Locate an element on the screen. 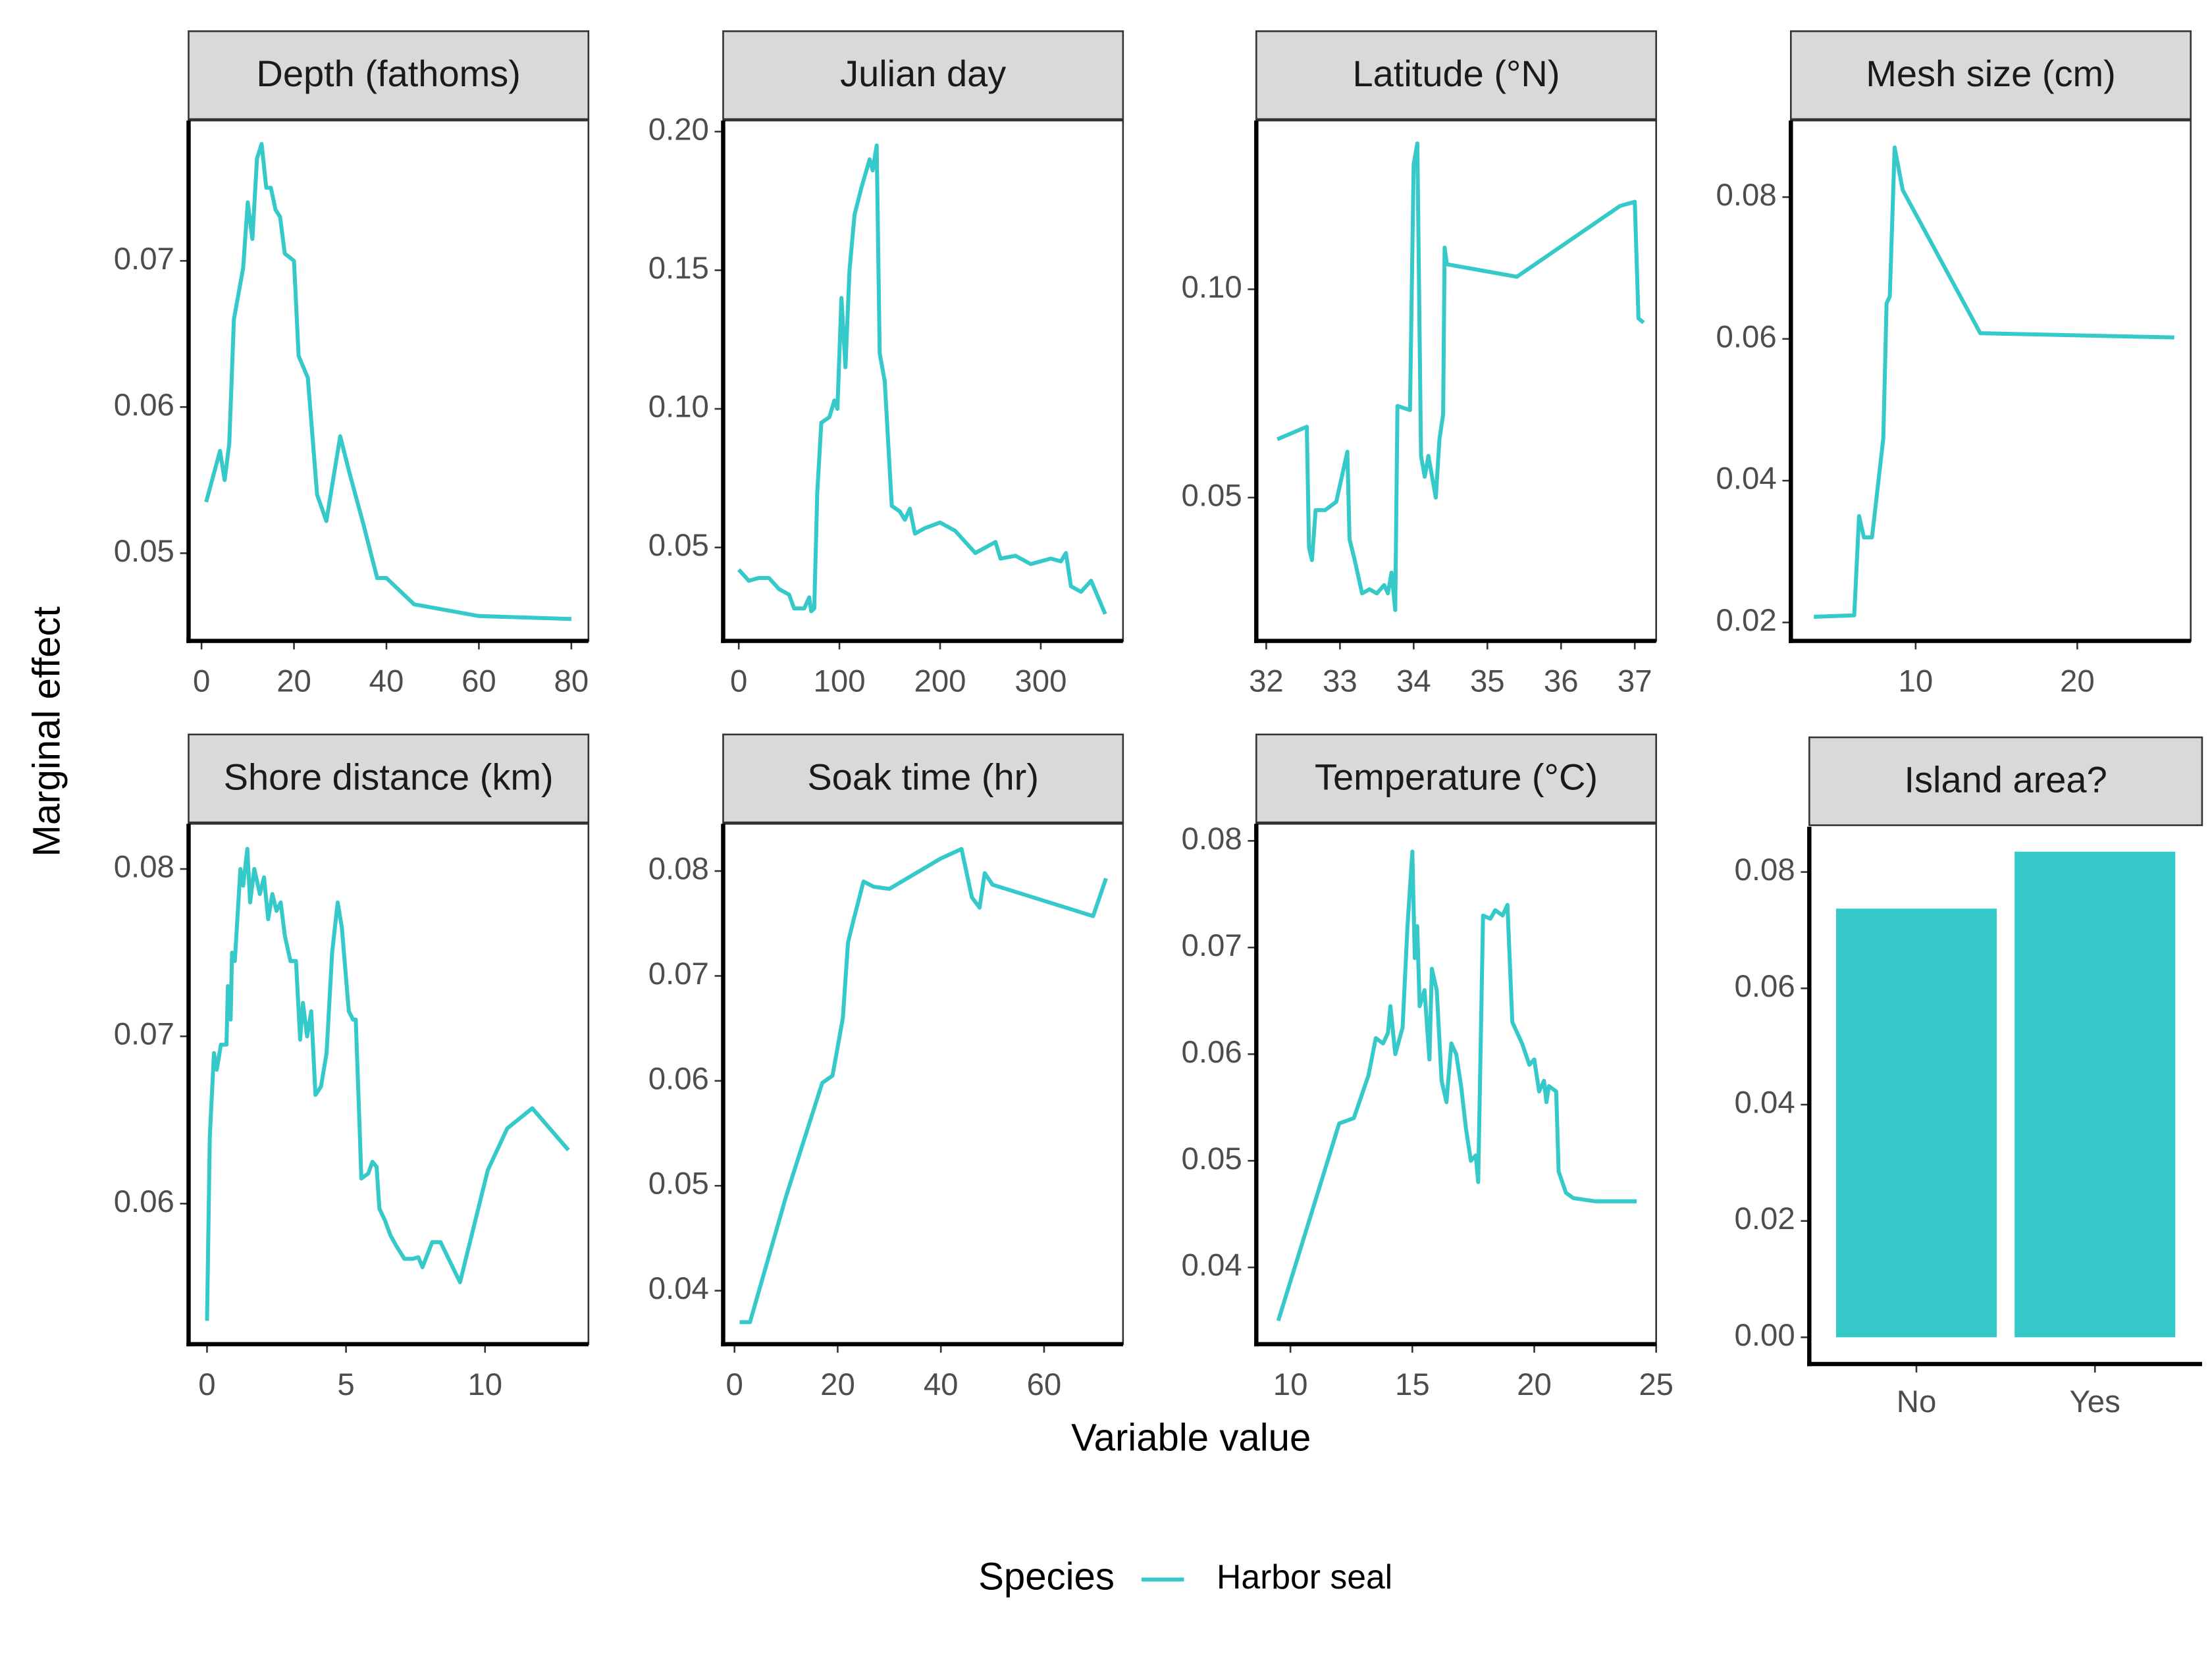 The image size is (2212, 1655). legend-title: Species is located at coordinates (1046, 1577).